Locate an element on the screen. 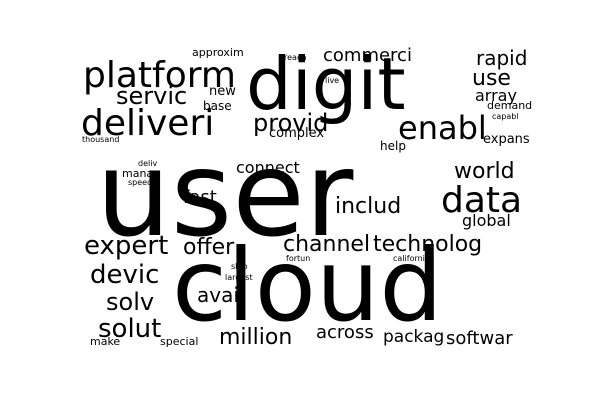  word-reach: reach is located at coordinates (295, 57).